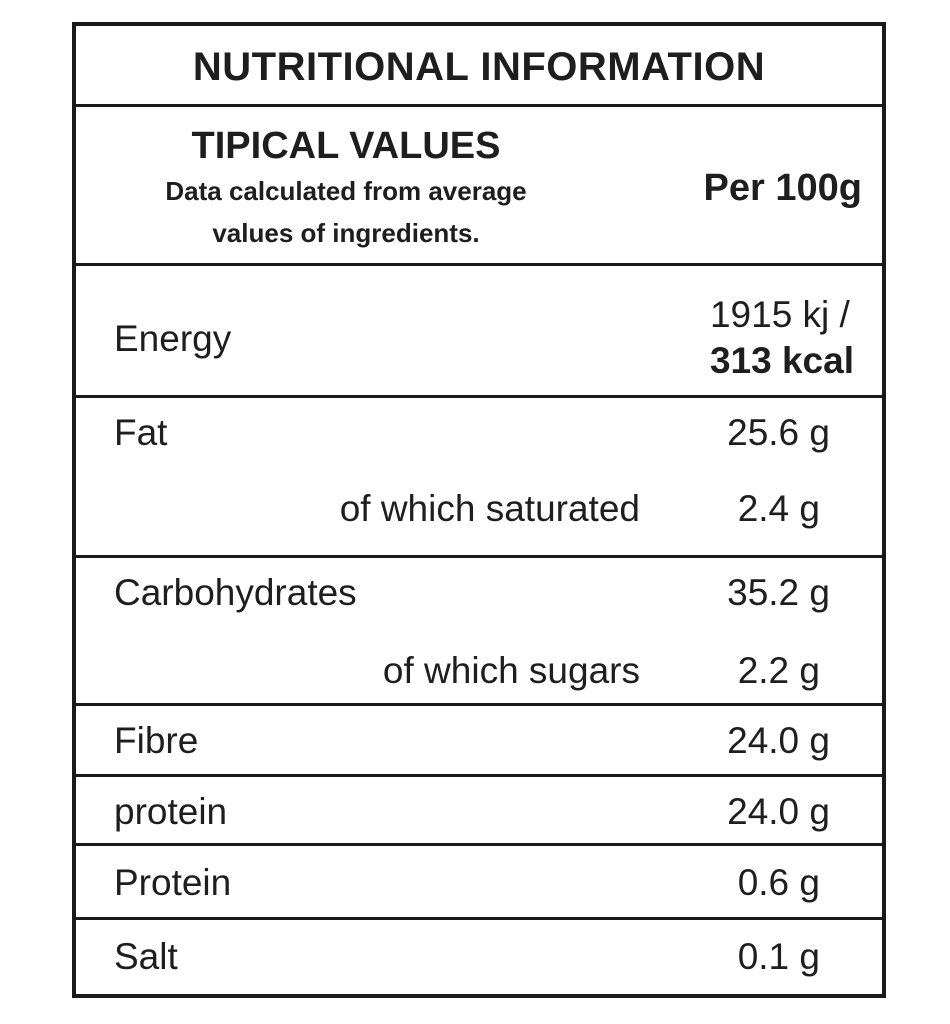 The height and width of the screenshot is (1024, 950). I want to click on protein-row: Protein 0.6 g, so click(479, 883).